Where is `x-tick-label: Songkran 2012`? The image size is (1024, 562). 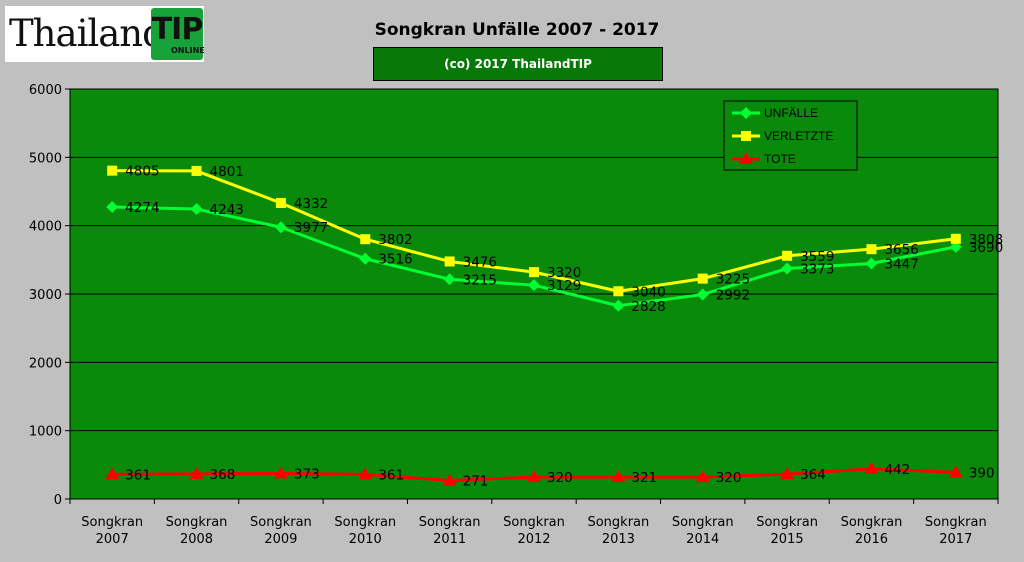
x-tick-label: Songkran 2012 is located at coordinates (534, 531).